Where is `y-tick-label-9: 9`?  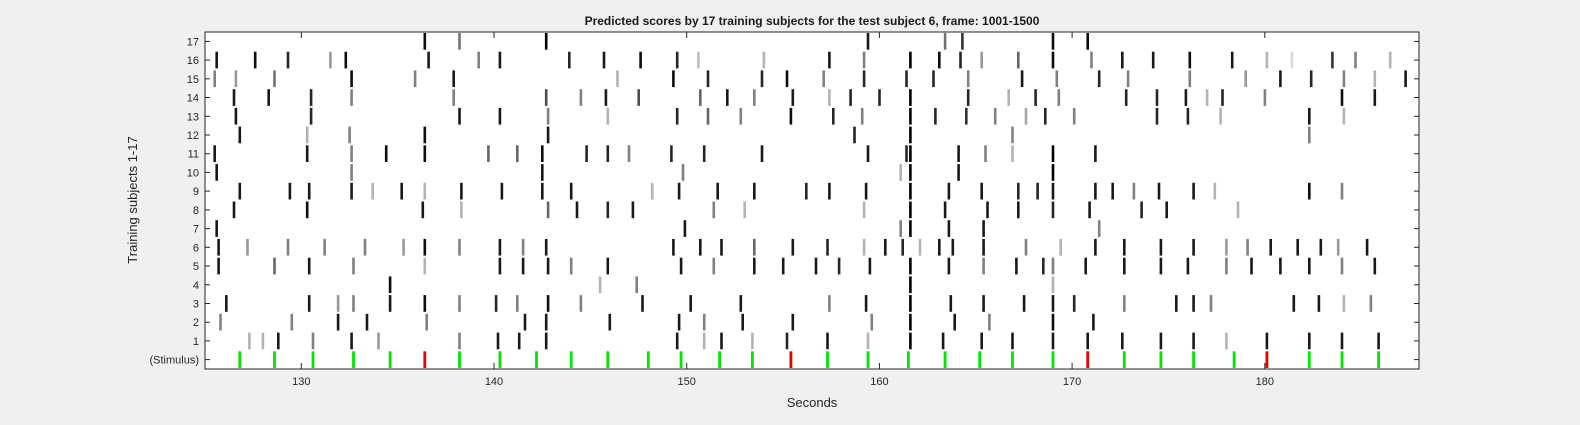 y-tick-label-9: 9 is located at coordinates (196, 192).